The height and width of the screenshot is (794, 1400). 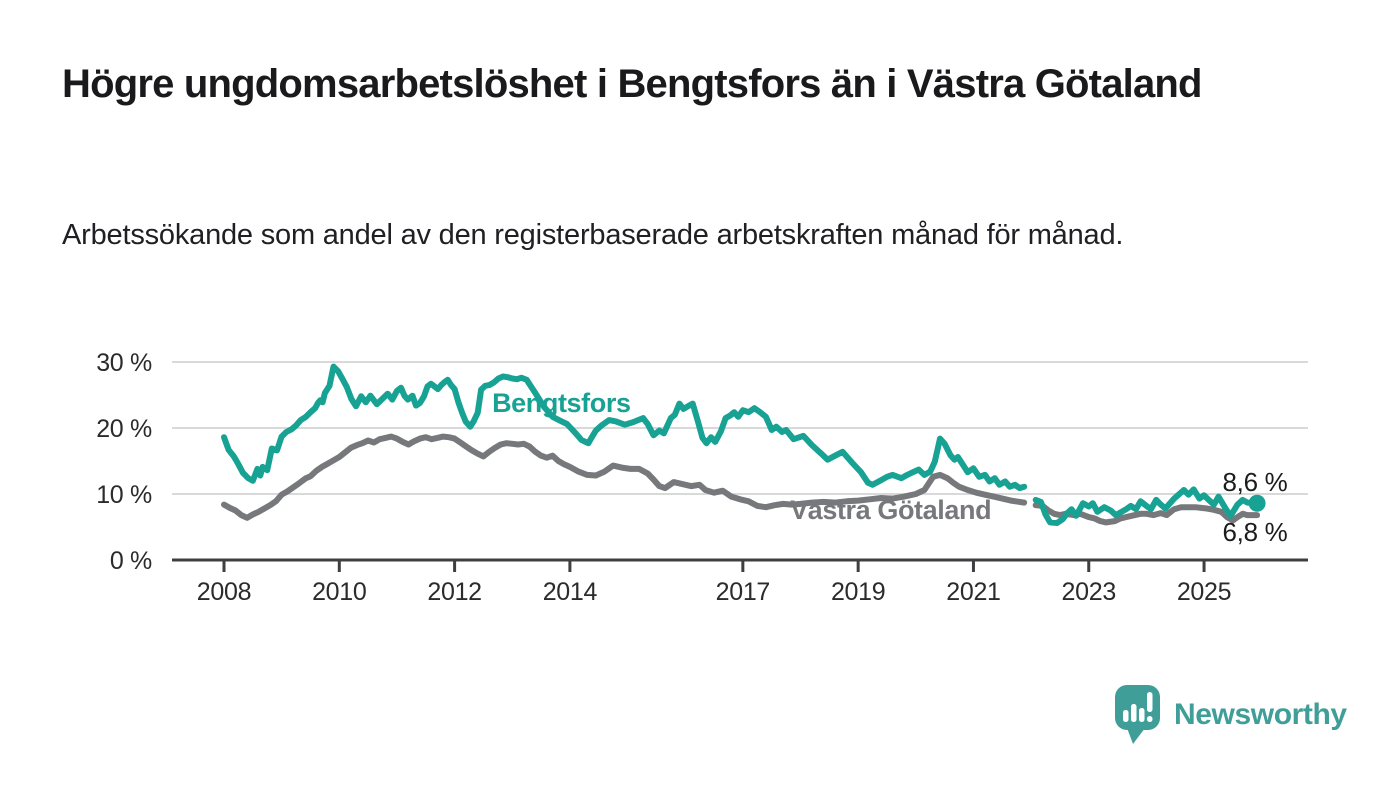 What do you see at coordinates (1254, 482) in the screenshot?
I see `end-value-label-bengtsfors: 8,6 %` at bounding box center [1254, 482].